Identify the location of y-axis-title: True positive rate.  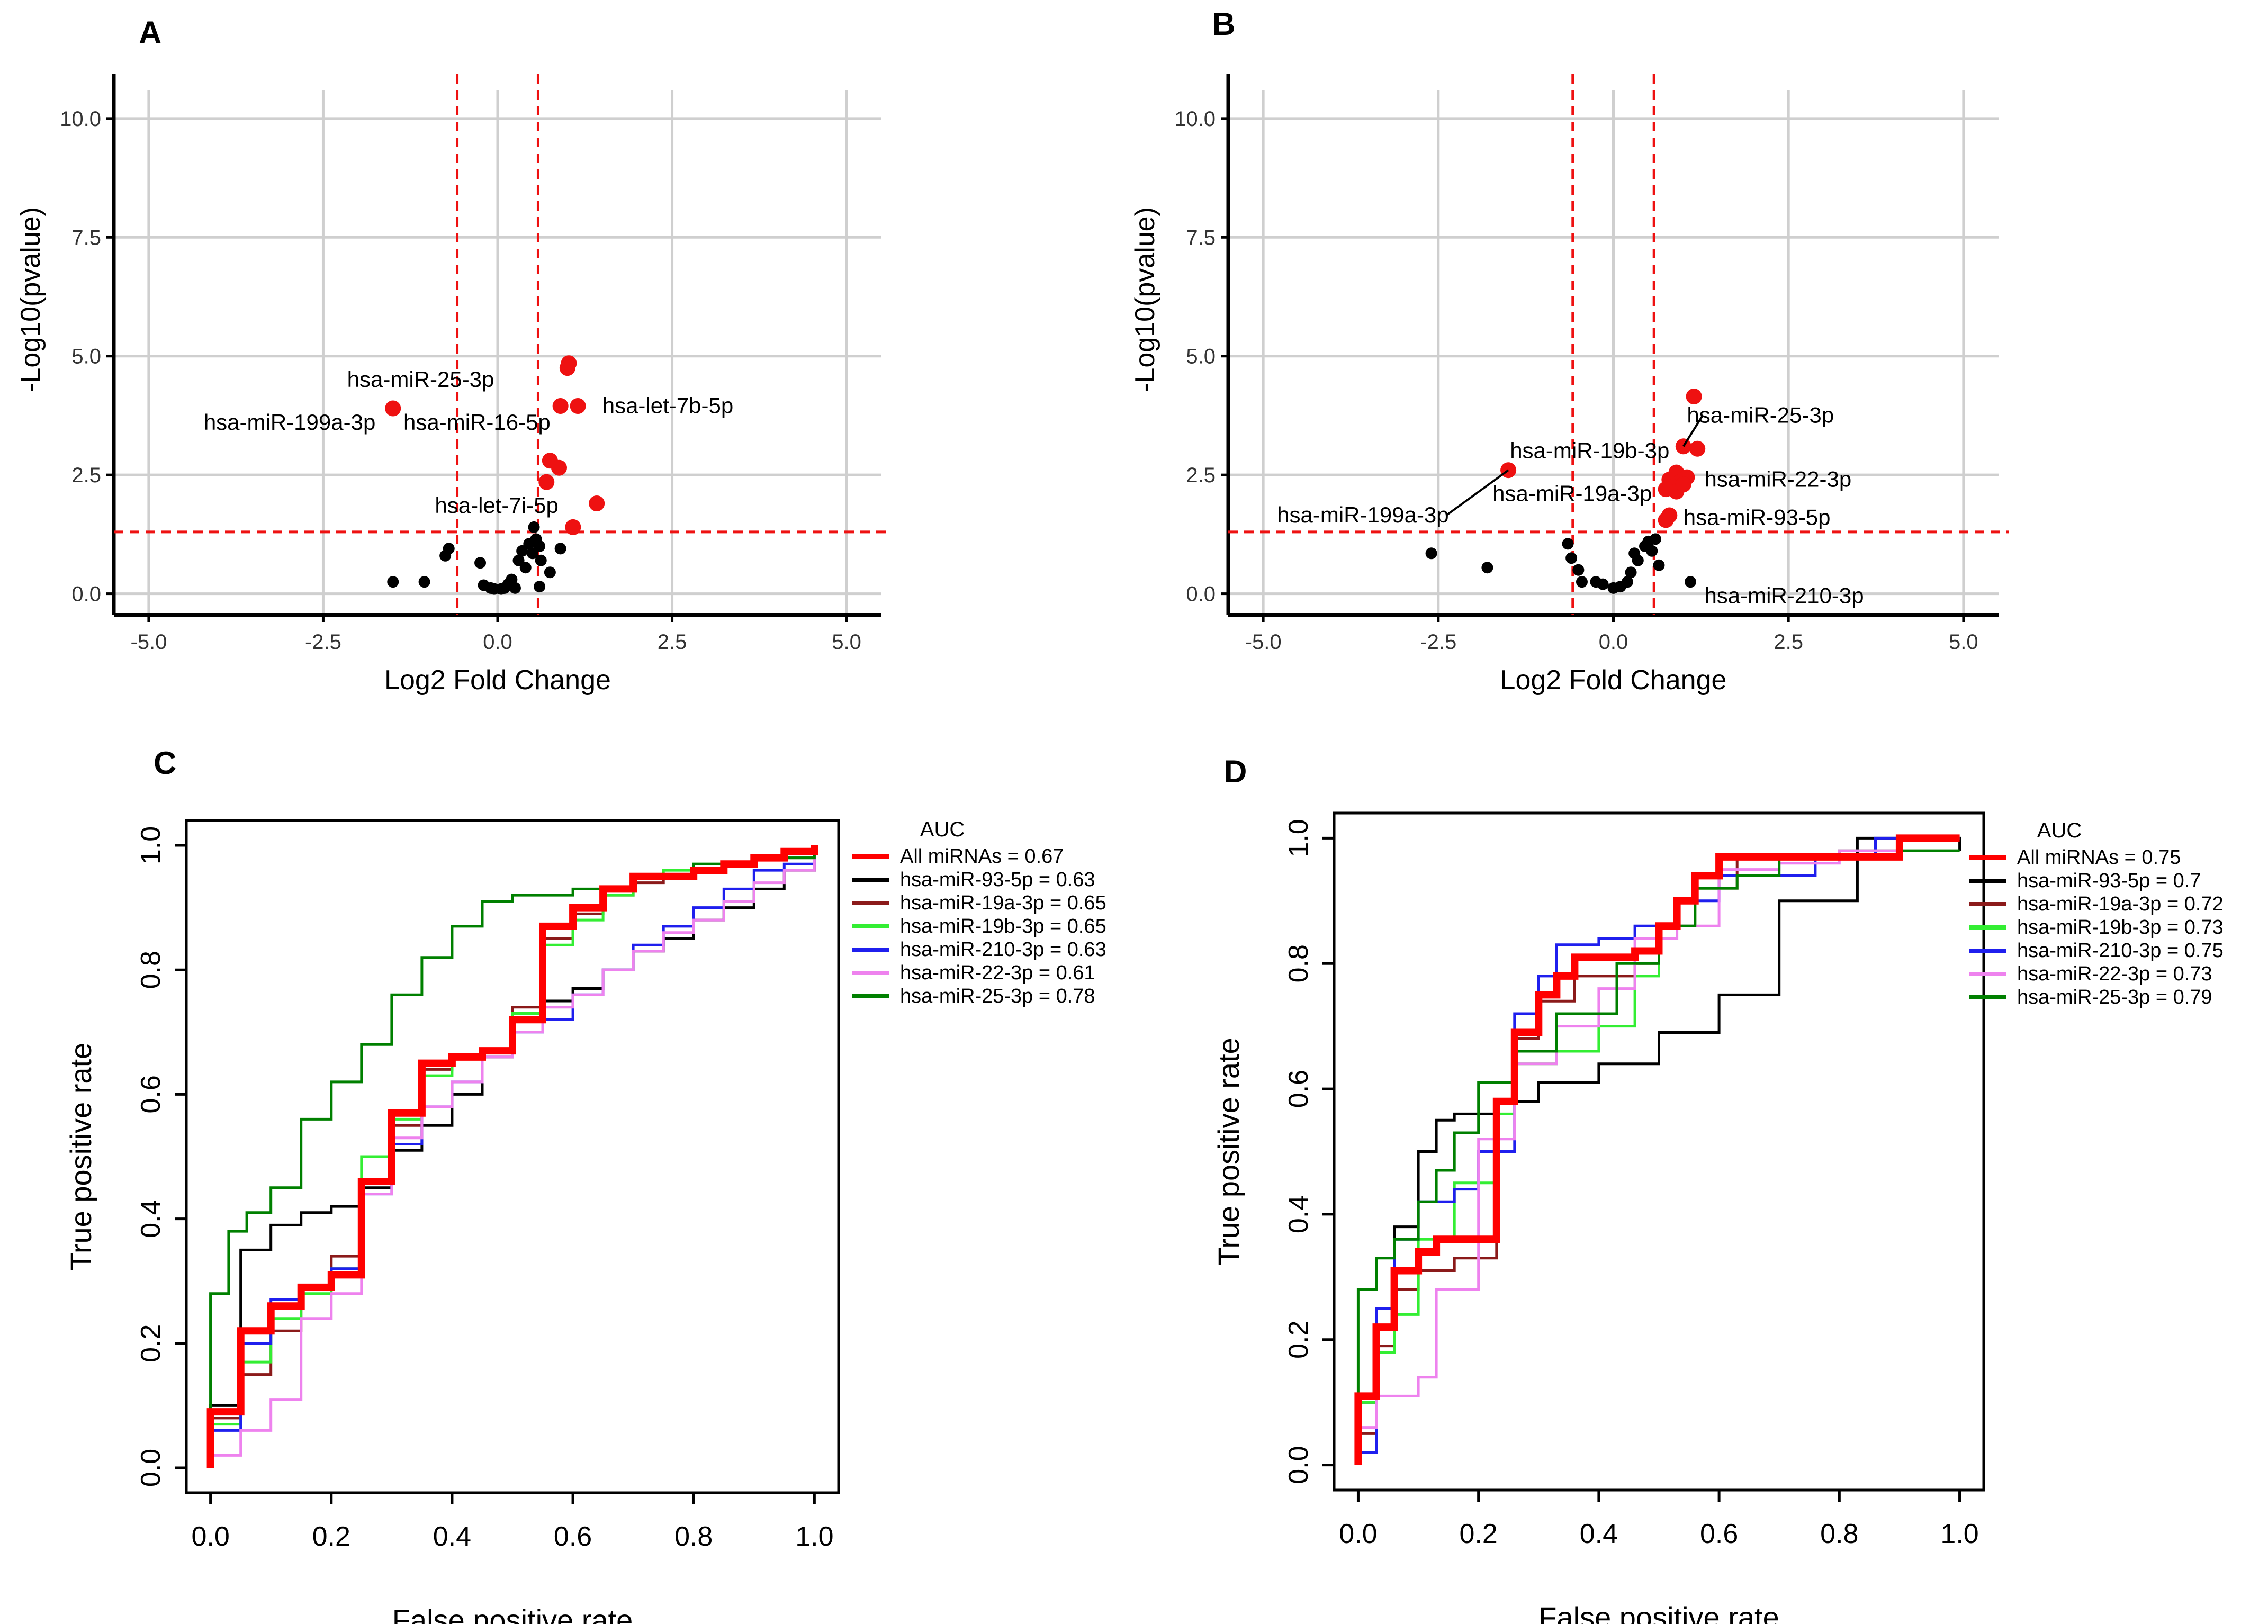
(1228, 1151).